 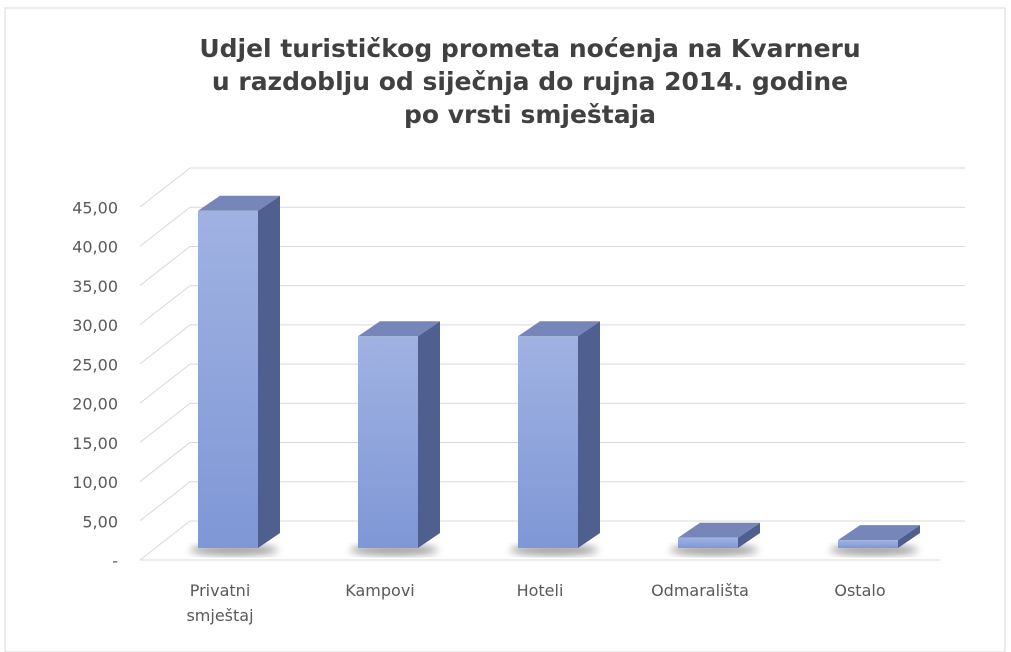 I want to click on chart-title: po vrsti smještaja, so click(x=530, y=114).